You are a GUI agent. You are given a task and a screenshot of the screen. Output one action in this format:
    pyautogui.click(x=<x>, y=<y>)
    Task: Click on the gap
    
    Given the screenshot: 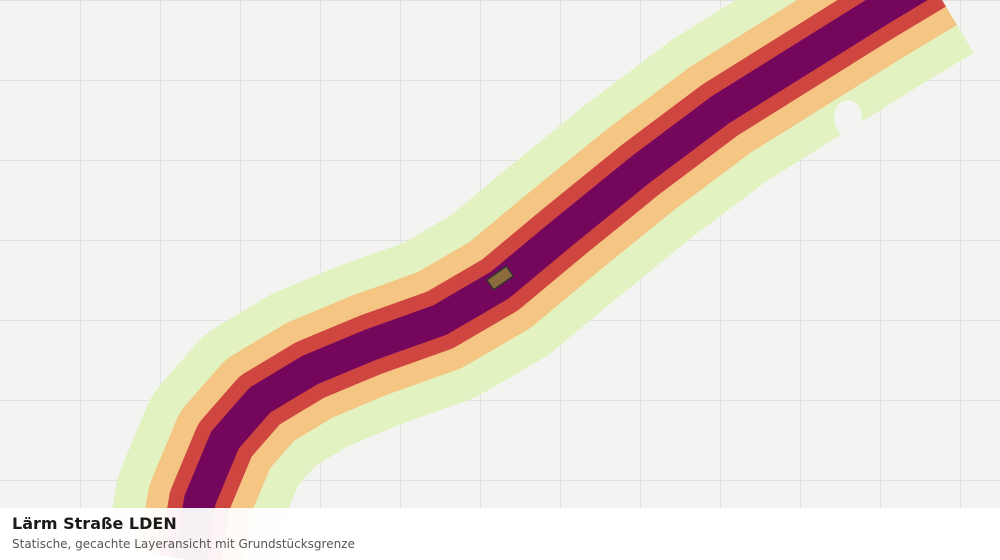 What is the action you would take?
    pyautogui.click(x=848, y=118)
    